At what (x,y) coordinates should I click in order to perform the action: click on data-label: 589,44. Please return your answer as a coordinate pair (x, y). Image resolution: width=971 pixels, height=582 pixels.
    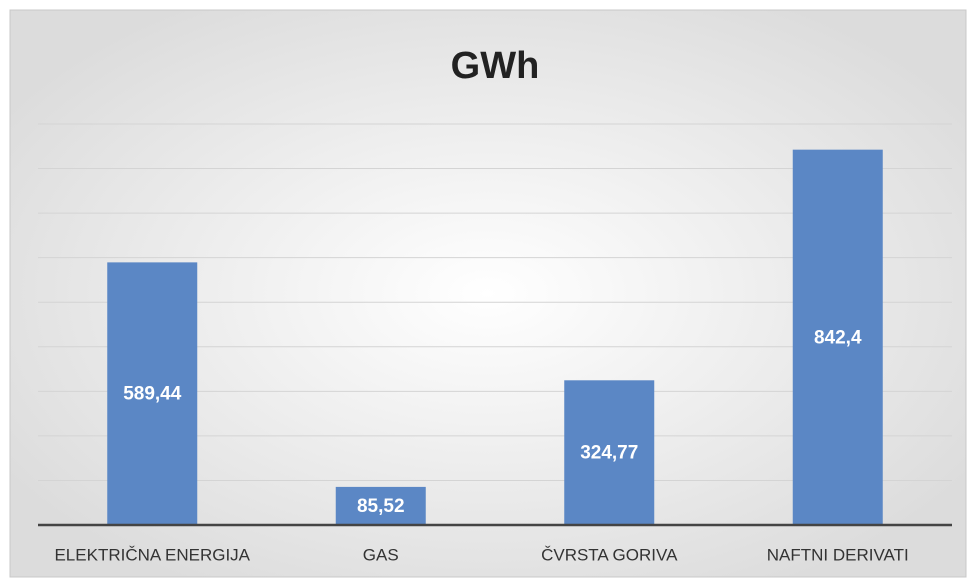
    Looking at the image, I should click on (152, 394).